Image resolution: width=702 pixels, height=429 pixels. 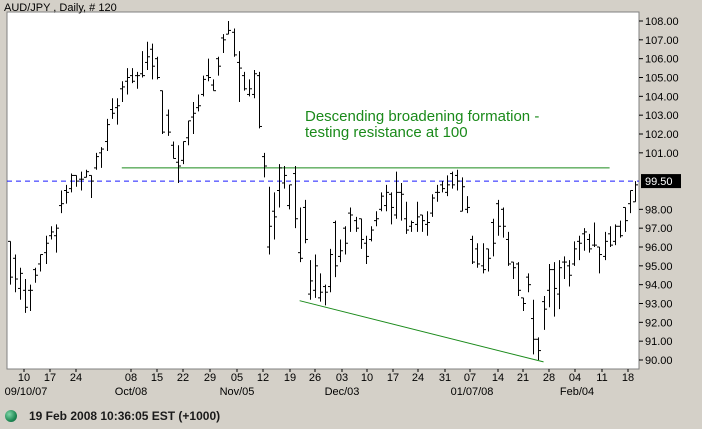 What do you see at coordinates (659, 305) in the screenshot?
I see `y-tick-label: 93.00` at bounding box center [659, 305].